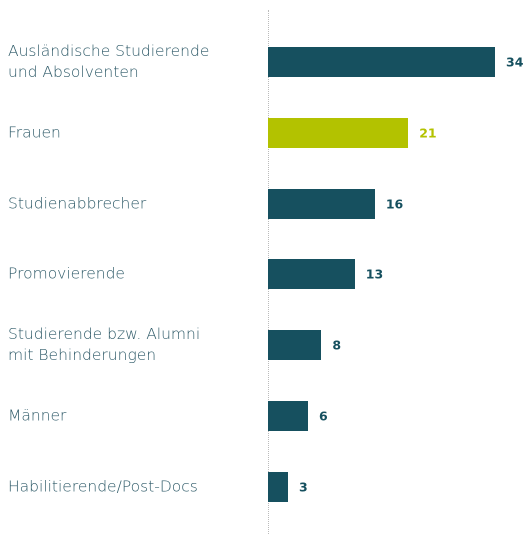  What do you see at coordinates (515, 62) in the screenshot?
I see `value-label: 34` at bounding box center [515, 62].